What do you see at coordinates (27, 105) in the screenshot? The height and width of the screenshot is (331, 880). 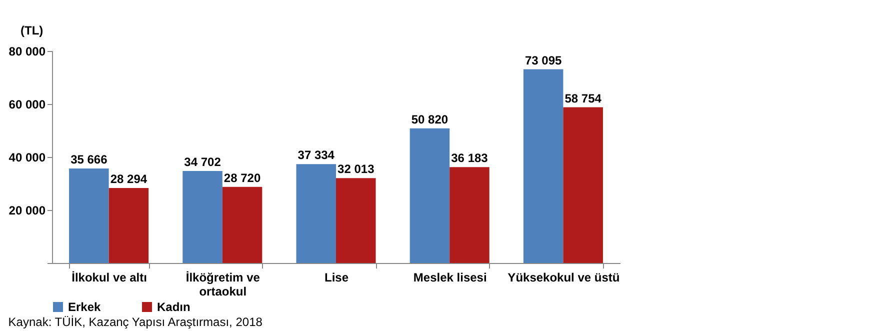 I see `y-tick-label: 60 000` at bounding box center [27, 105].